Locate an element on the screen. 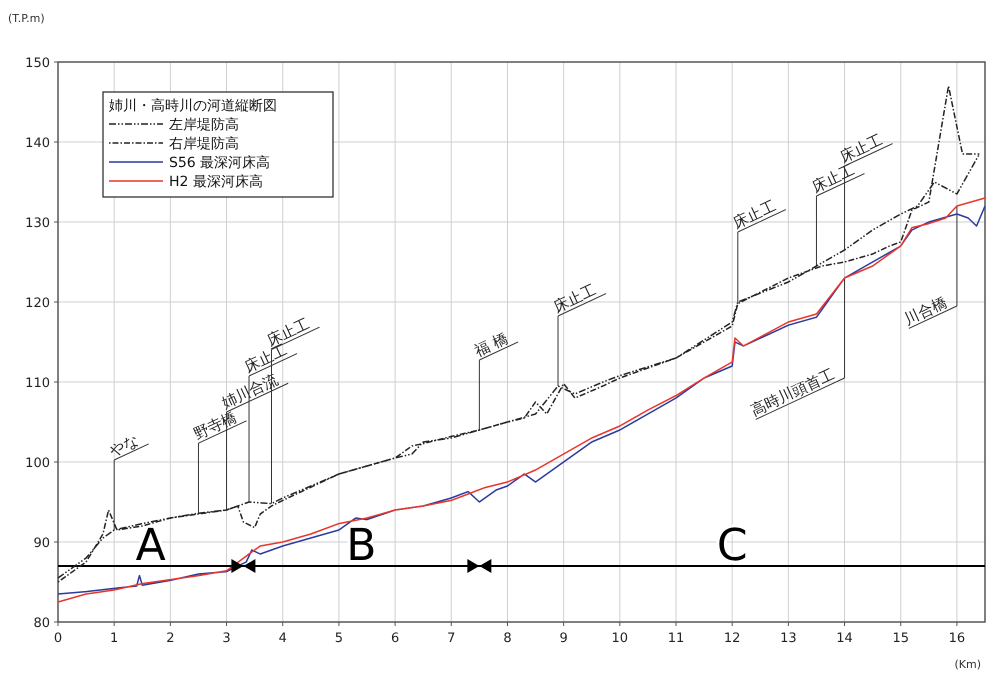 The height and width of the screenshot is (675, 987). y-tick-label: 150 is located at coordinates (37, 63).